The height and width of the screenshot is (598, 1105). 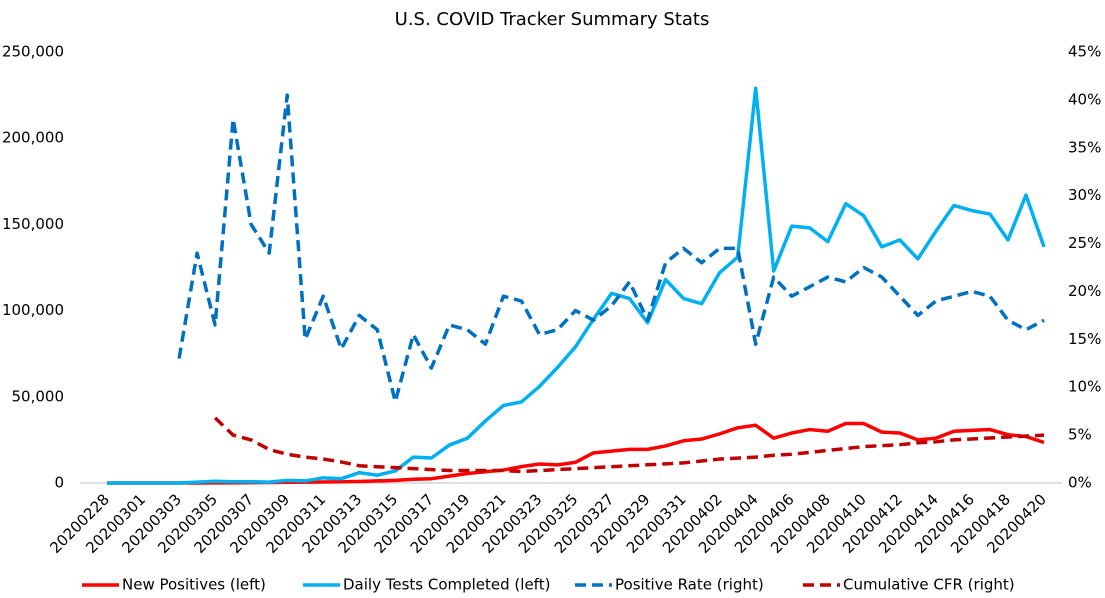 What do you see at coordinates (38, 396) in the screenshot?
I see `y-tick-label: 50,000` at bounding box center [38, 396].